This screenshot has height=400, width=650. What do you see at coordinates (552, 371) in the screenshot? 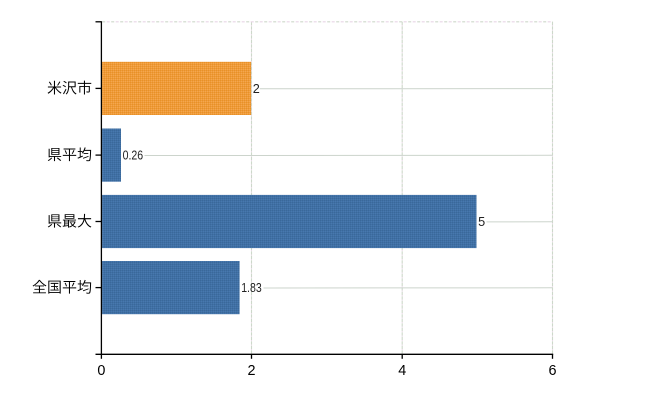
I see `svg-text: 6` at bounding box center [552, 371].